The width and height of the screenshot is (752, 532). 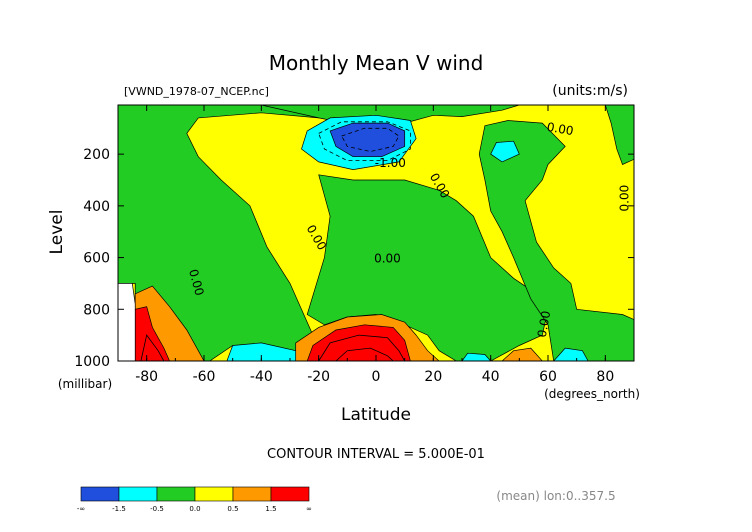 What do you see at coordinates (556, 241) in the screenshot?
I see `field-green-north` at bounding box center [556, 241].